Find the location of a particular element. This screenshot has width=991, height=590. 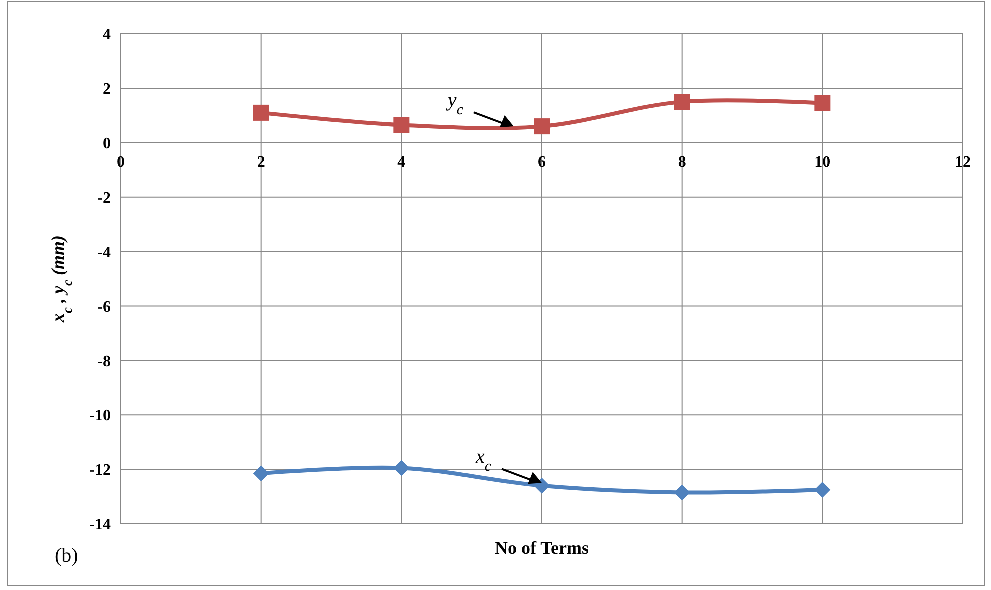

x-tick-label: 6 is located at coordinates (542, 162).